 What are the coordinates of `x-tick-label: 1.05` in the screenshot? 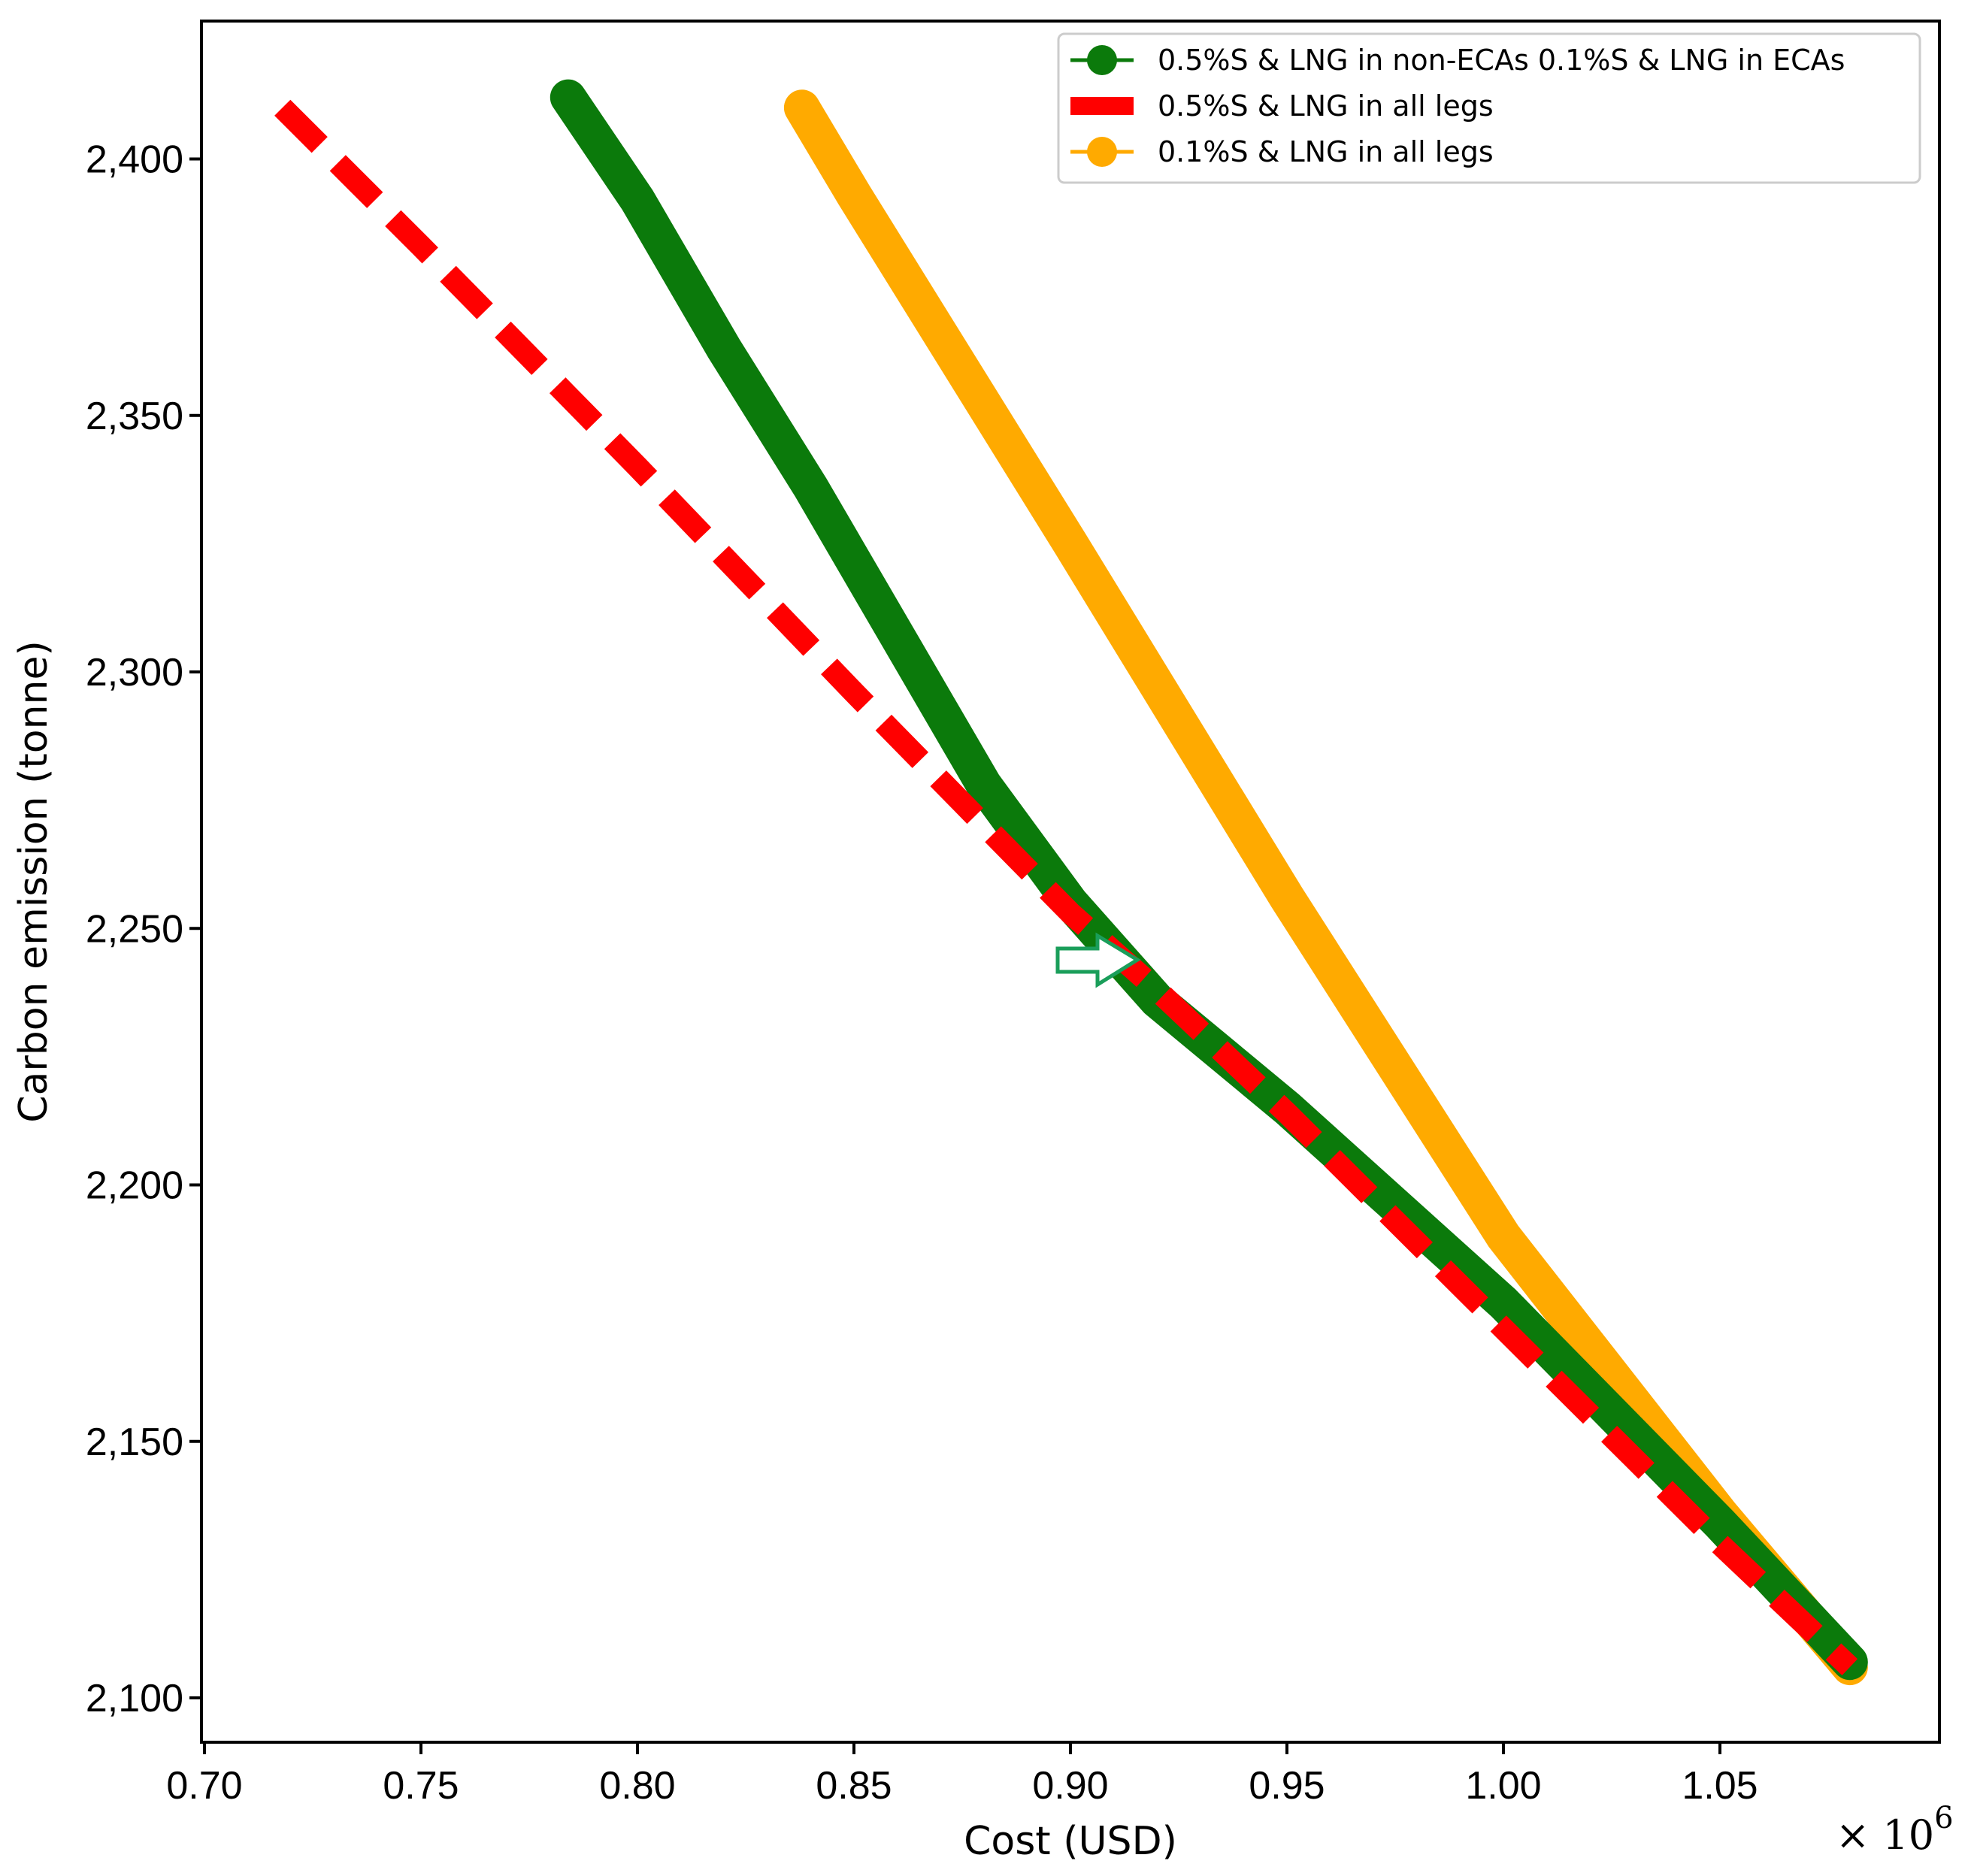 It's located at (1720, 1786).